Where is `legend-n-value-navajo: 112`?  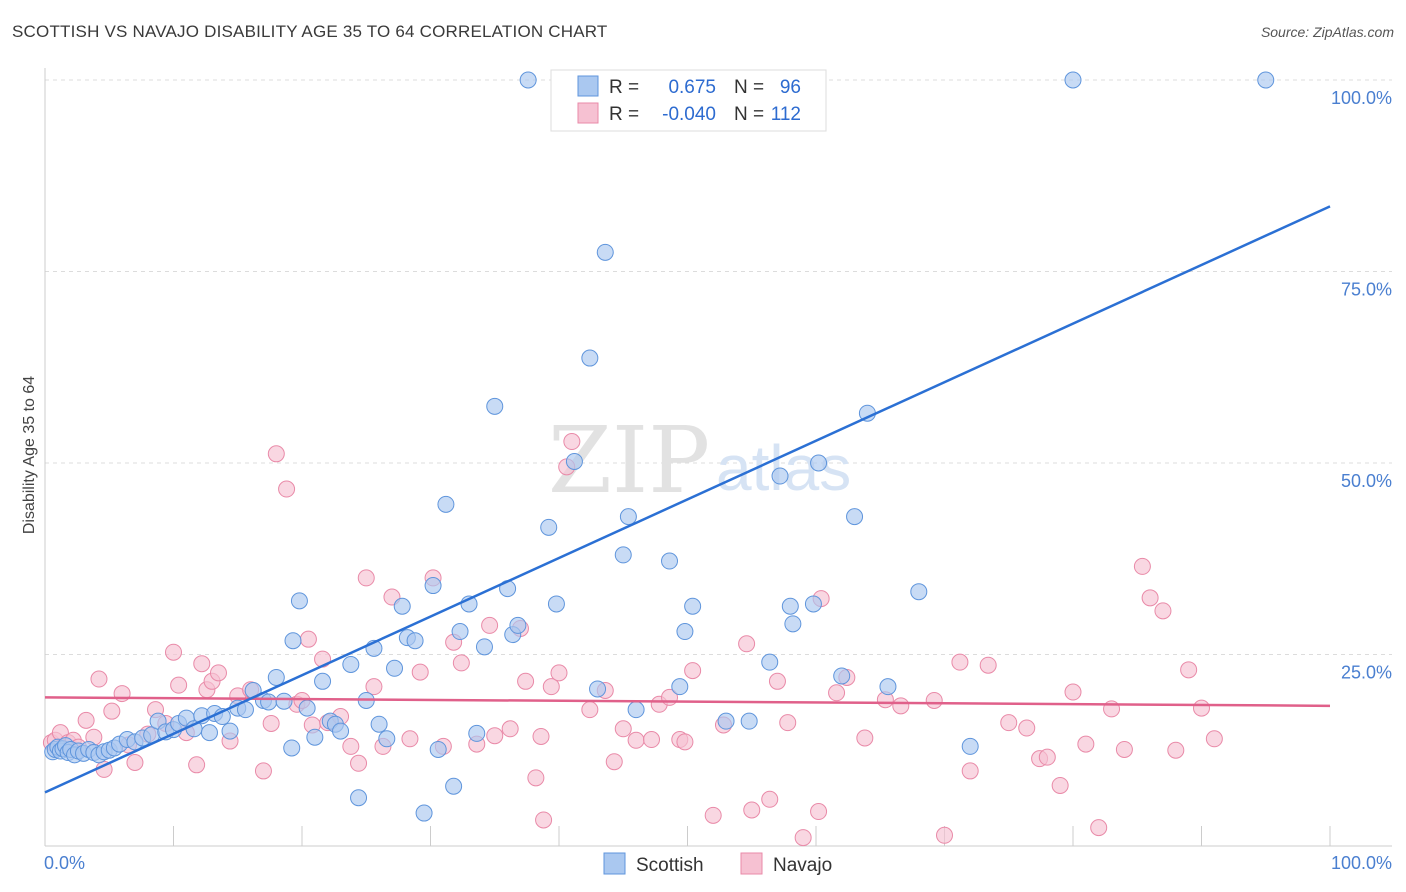
legend-n-value-navajo: 112 is located at coordinates (786, 114).